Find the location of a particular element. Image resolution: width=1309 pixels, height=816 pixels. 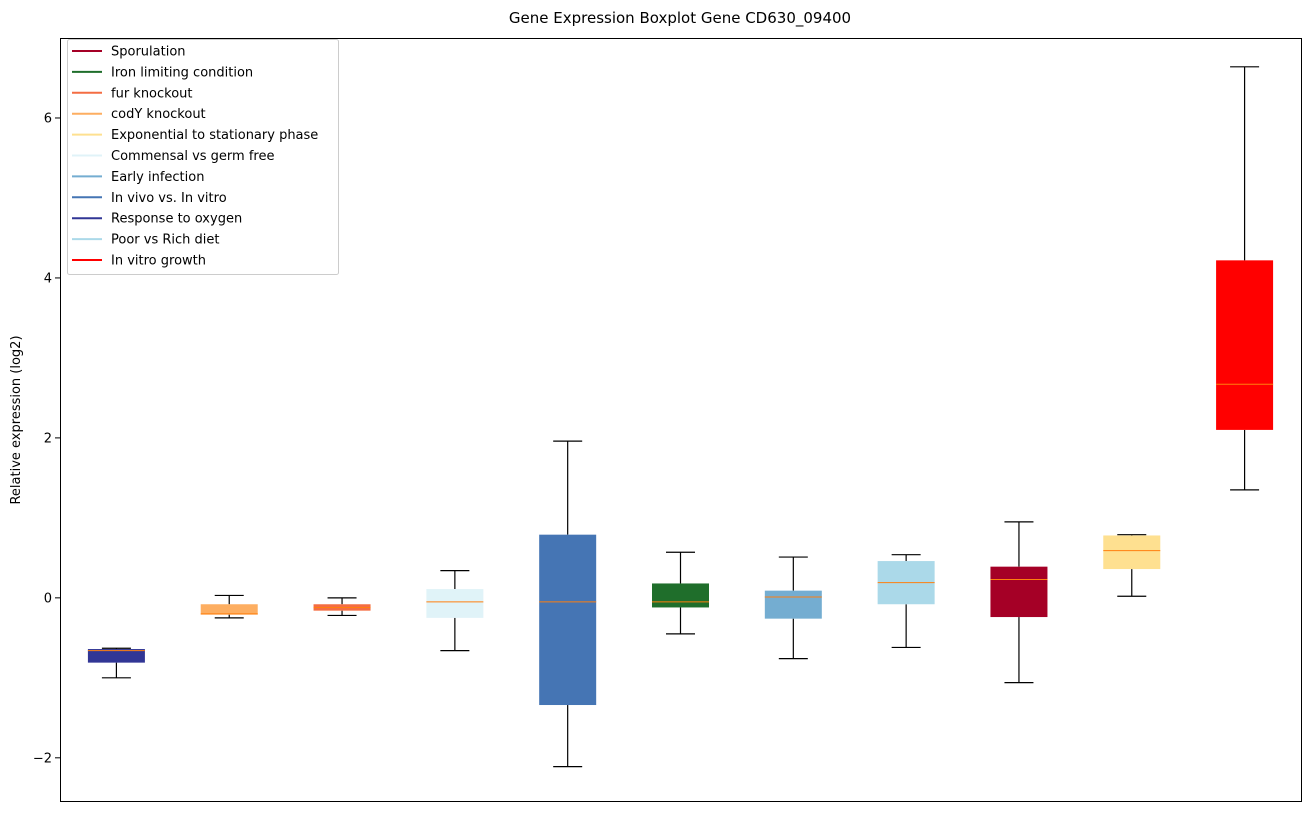

legend-item: In vivo vs. In vitro is located at coordinates (149, 198).